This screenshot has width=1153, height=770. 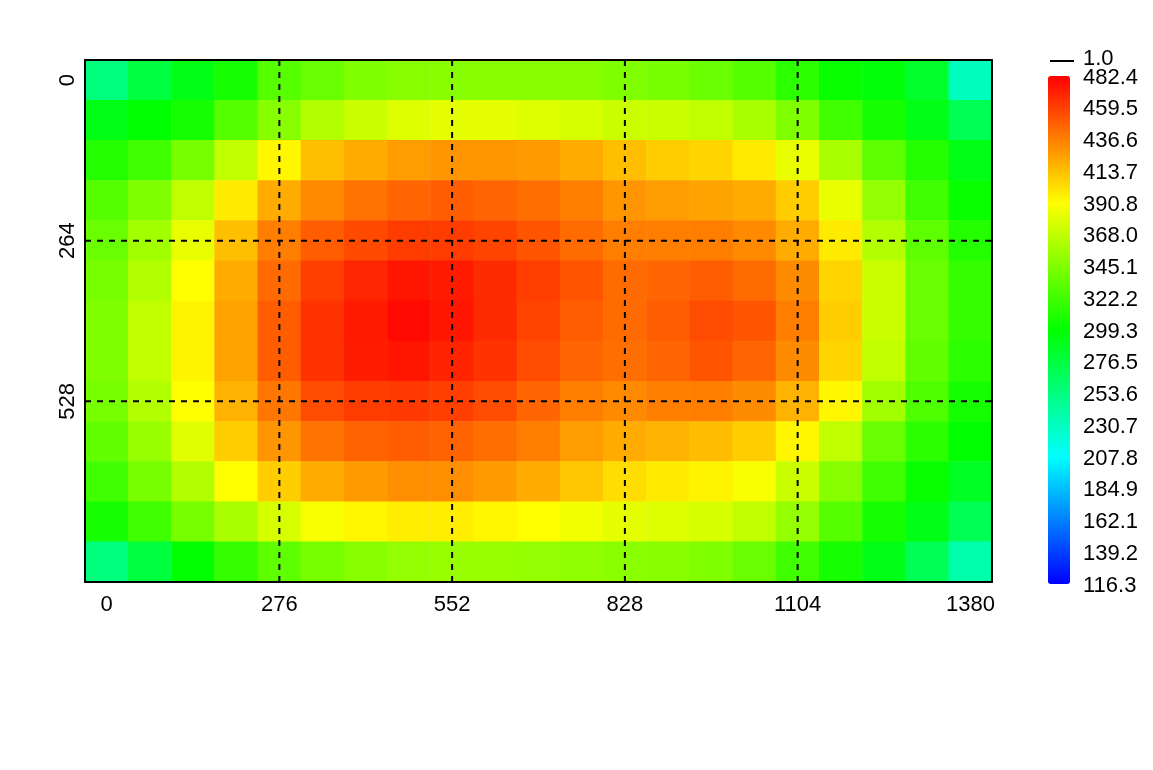 I want to click on x-tick-label: 0, so click(x=106, y=603).